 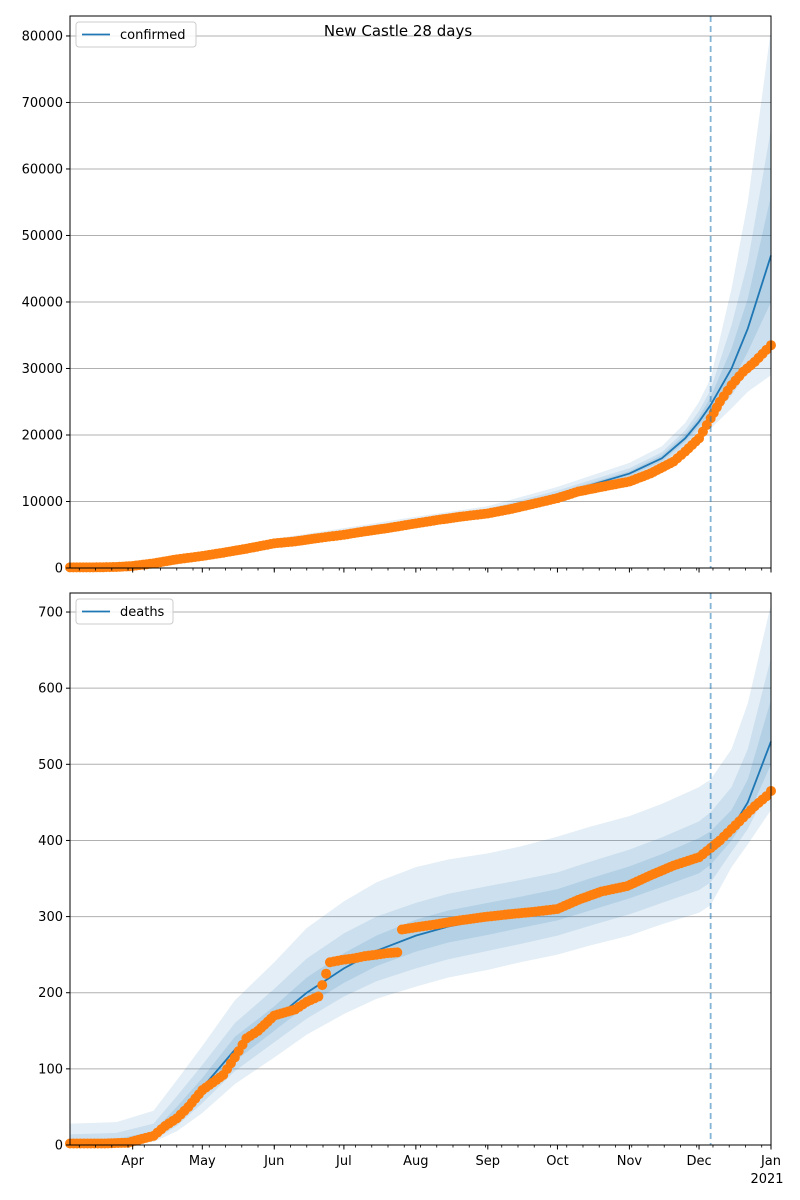 What do you see at coordinates (142, 612) in the screenshot?
I see `legend-label: deaths` at bounding box center [142, 612].